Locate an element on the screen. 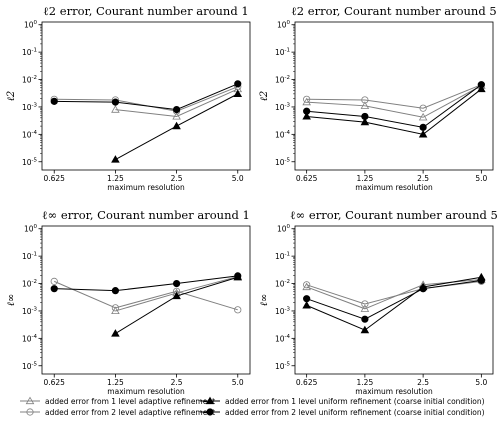 Image resolution: width=500 pixels, height=422 pixels. chart-title: ℓ∞ error, Courant number around 1 is located at coordinates (146, 215).